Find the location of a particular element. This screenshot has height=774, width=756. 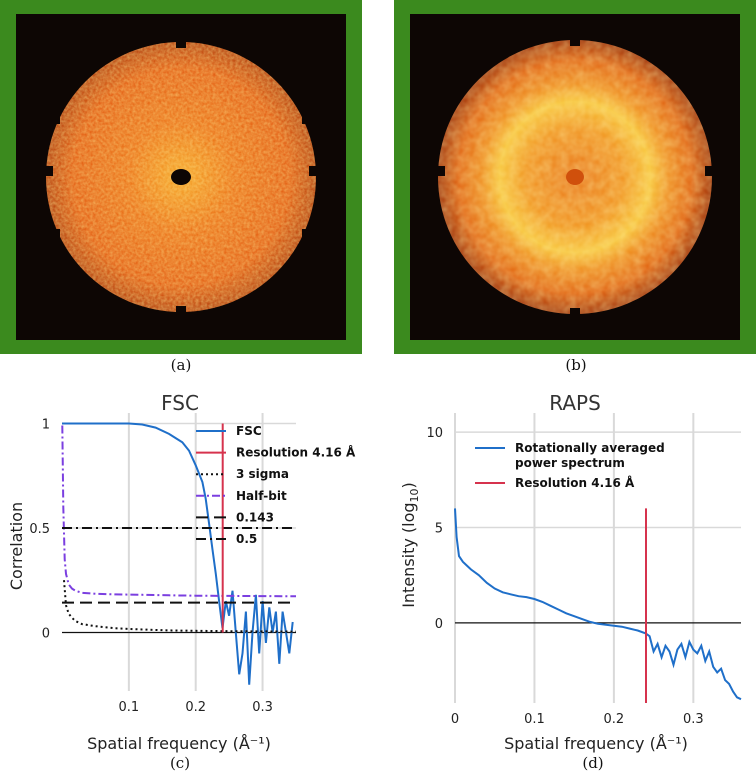

fsc-legend-label: 3 sigma is located at coordinates (262, 474).